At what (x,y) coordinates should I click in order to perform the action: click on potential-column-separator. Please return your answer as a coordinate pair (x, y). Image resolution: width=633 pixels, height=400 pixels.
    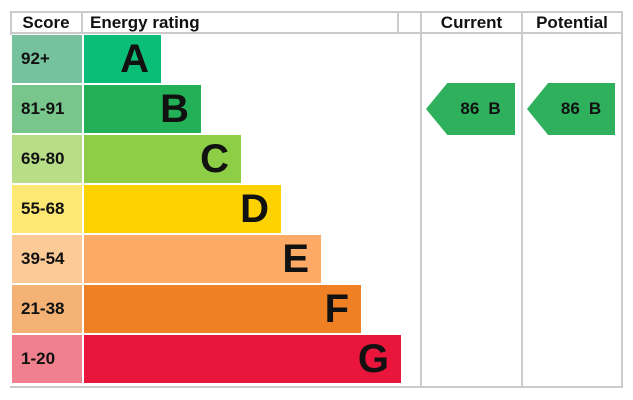
    Looking at the image, I should click on (522, 199).